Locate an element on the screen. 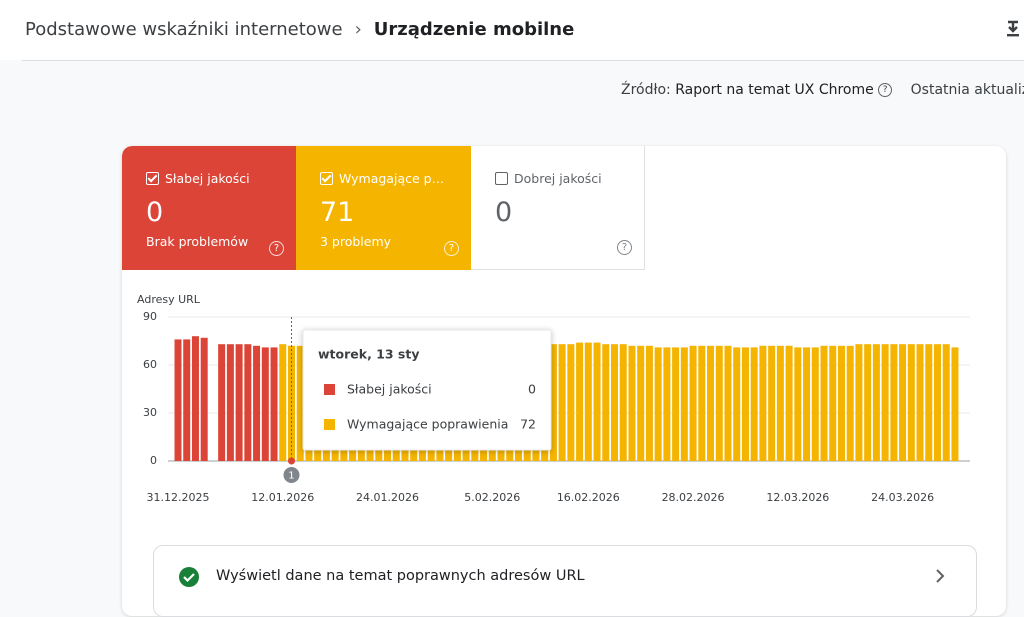  hover-dot is located at coordinates (291, 461).